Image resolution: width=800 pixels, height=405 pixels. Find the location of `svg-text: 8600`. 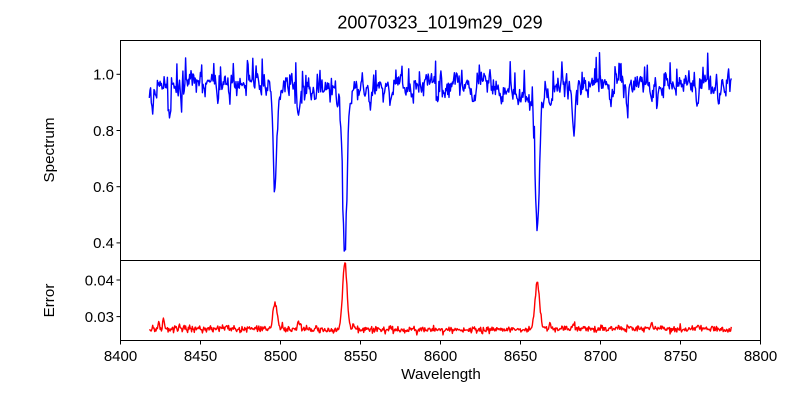

svg-text: 8600 is located at coordinates (440, 356).